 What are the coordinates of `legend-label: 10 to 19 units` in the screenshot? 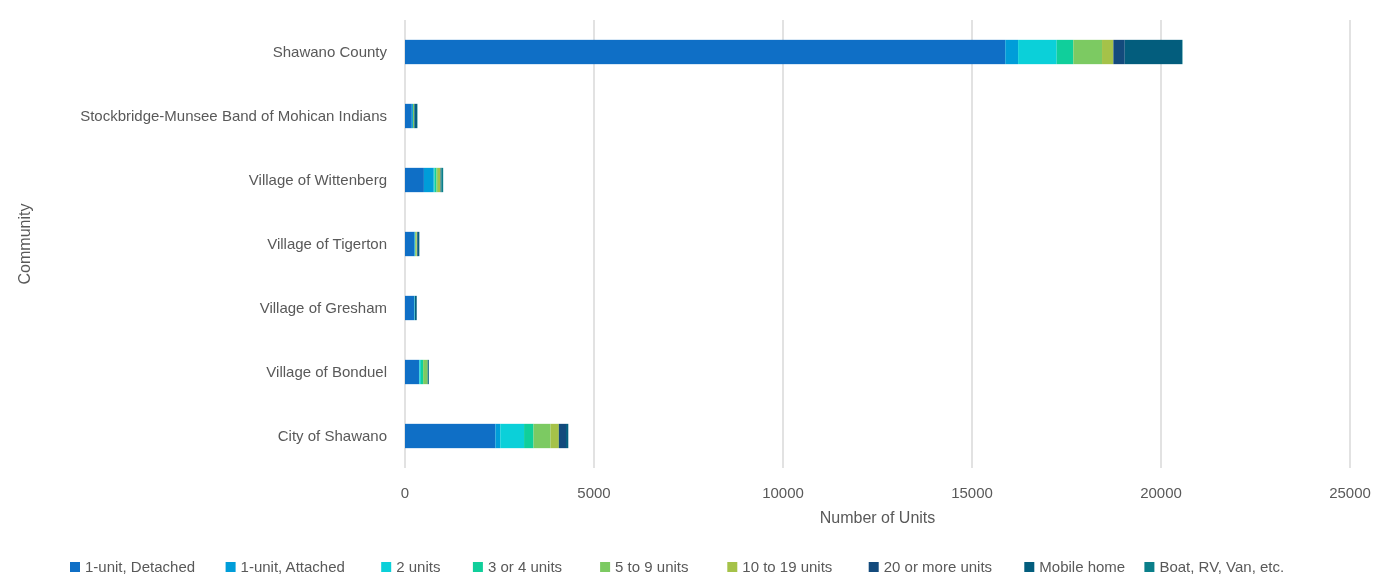 It's located at (787, 566).